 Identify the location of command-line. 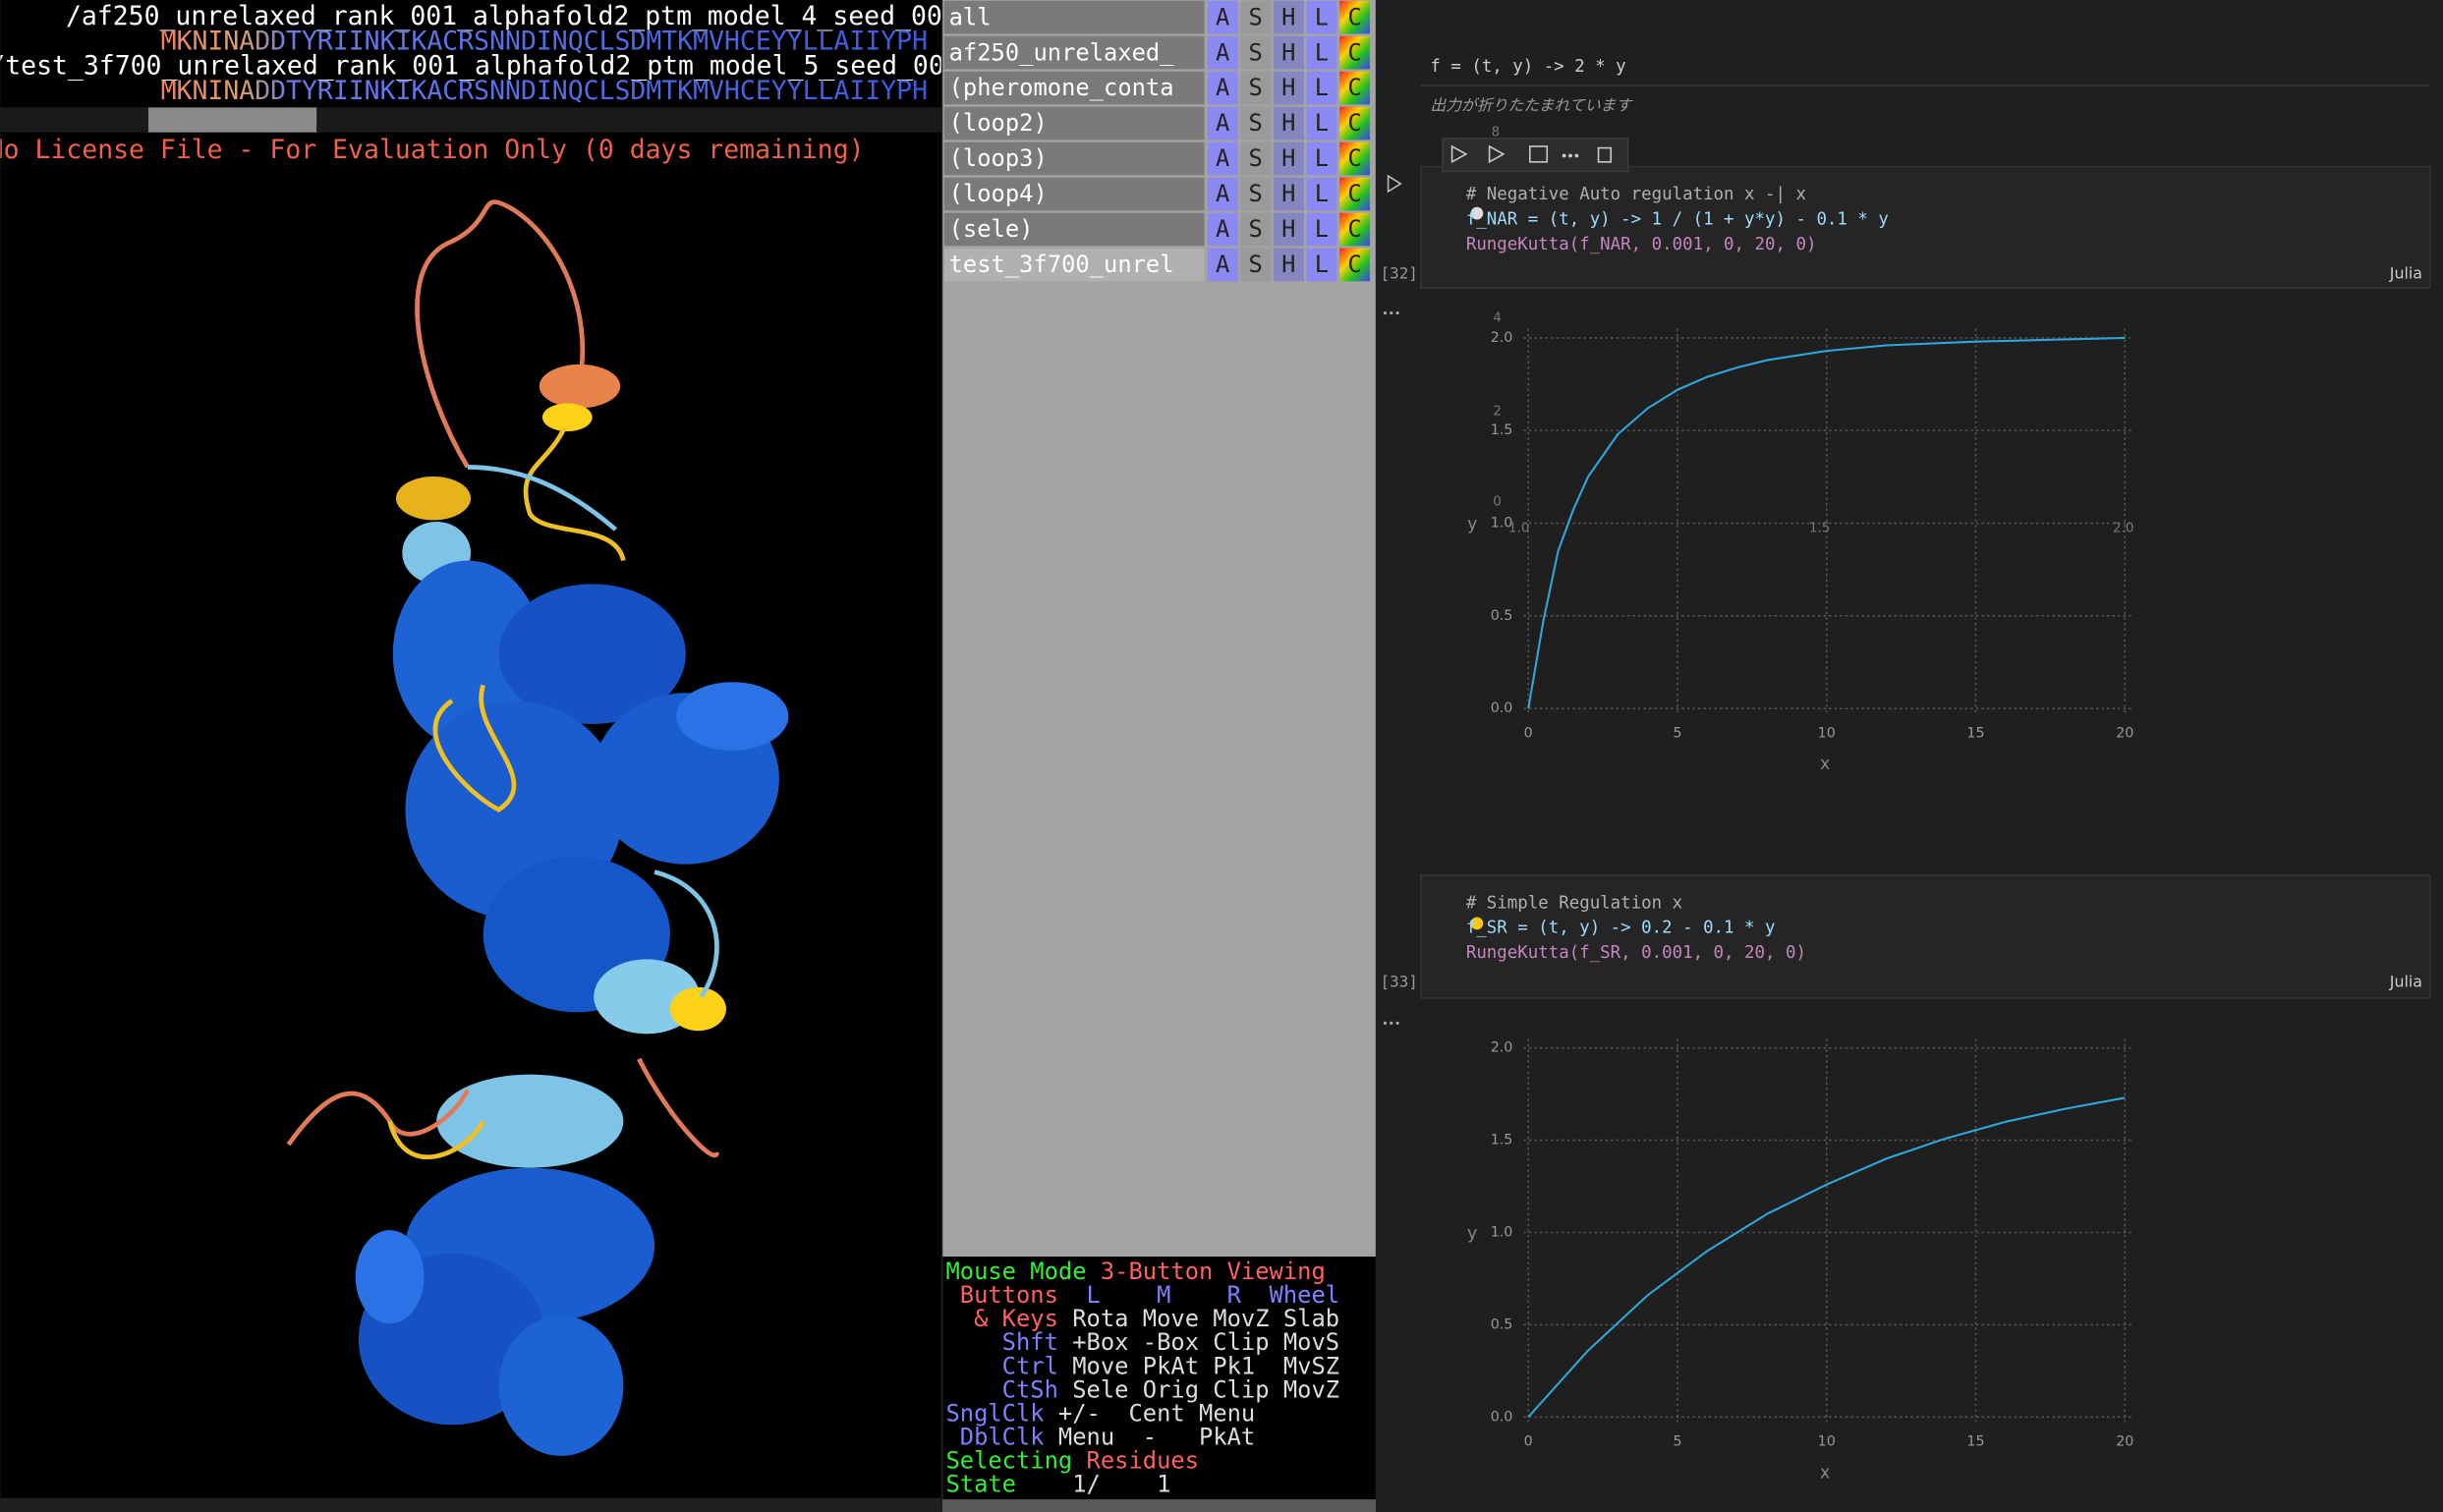
(470, 1504).